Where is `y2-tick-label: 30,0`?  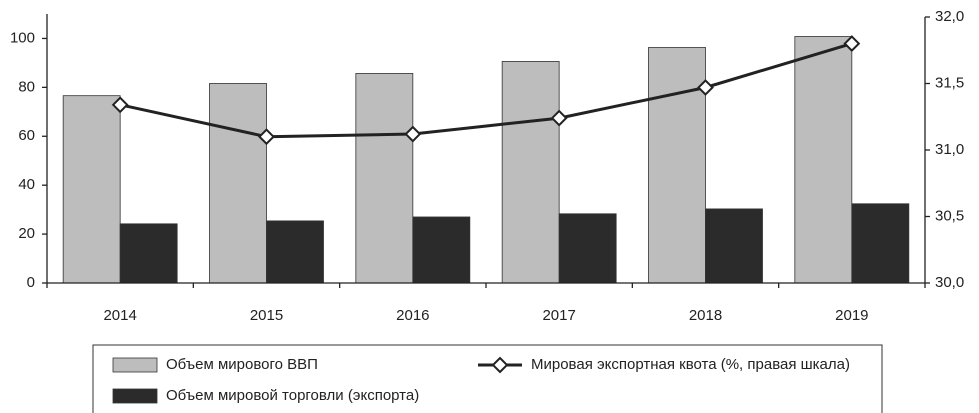 y2-tick-label: 30,0 is located at coordinates (949, 282).